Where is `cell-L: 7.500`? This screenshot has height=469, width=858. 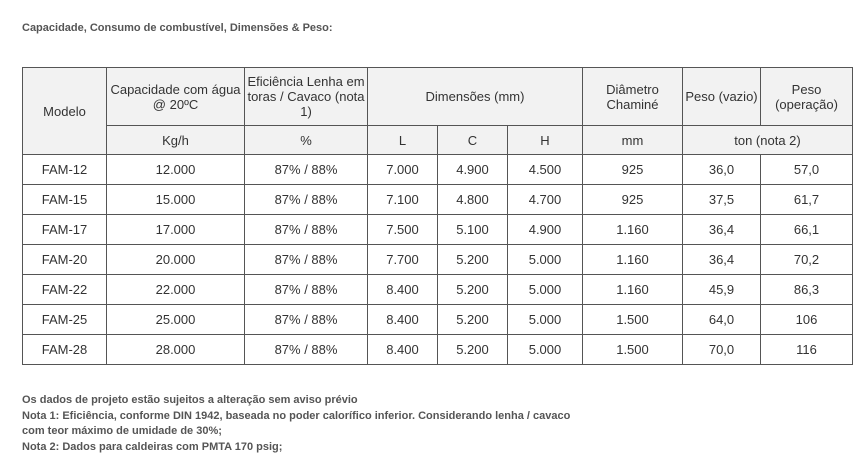 cell-L: 7.500 is located at coordinates (402, 229).